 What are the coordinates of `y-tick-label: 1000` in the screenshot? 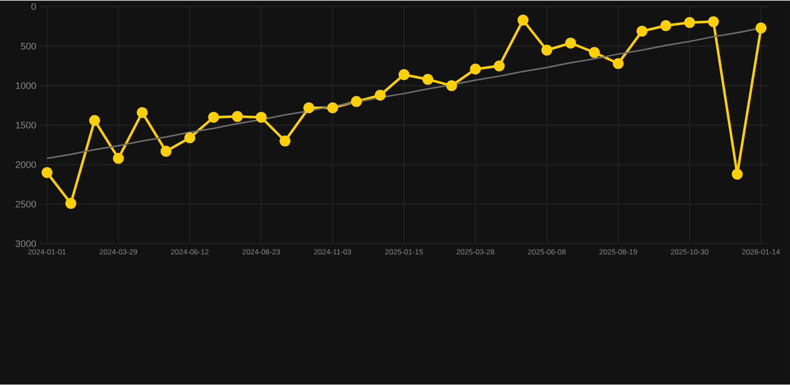 It's located at (26, 86).